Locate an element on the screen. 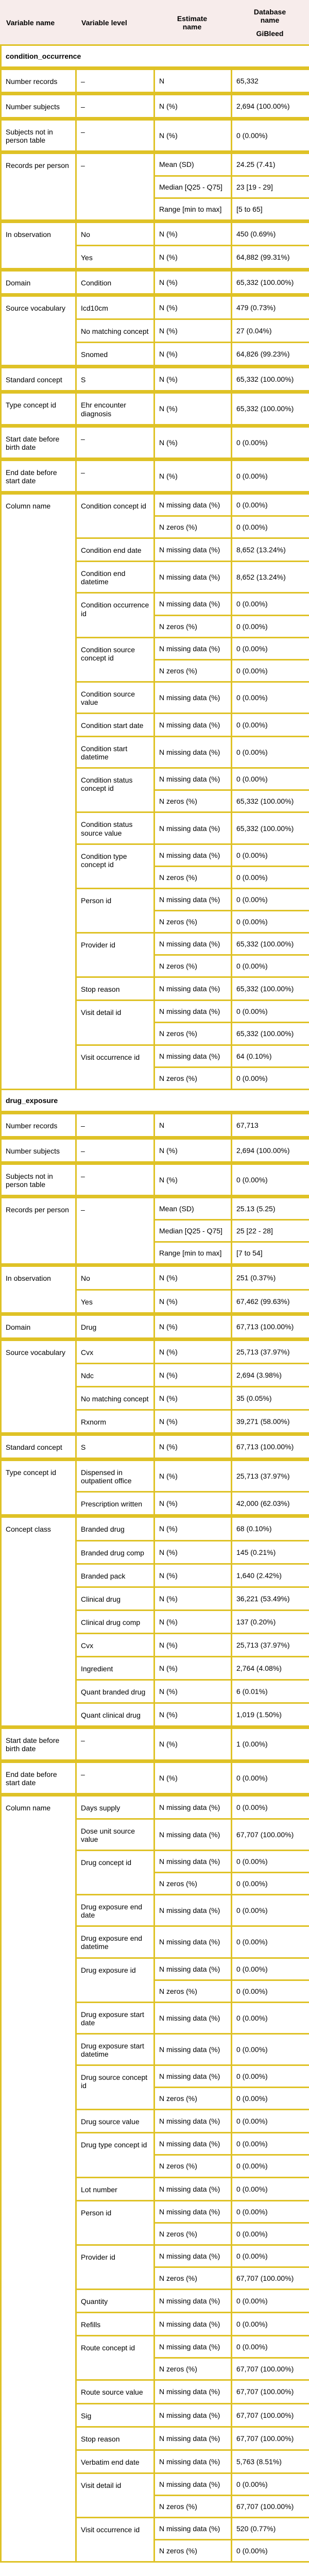  table-row: Clinical drug N (%) 36,221 (53.49%) is located at coordinates (155, 1598).